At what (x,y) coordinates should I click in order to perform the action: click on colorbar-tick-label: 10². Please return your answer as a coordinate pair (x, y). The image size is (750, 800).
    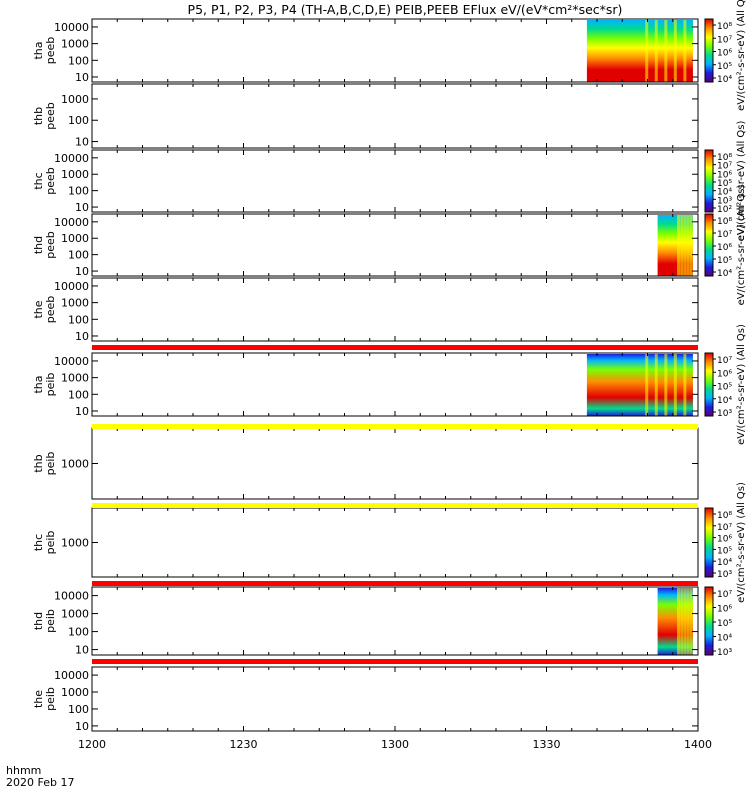
    Looking at the image, I should click on (724, 210).